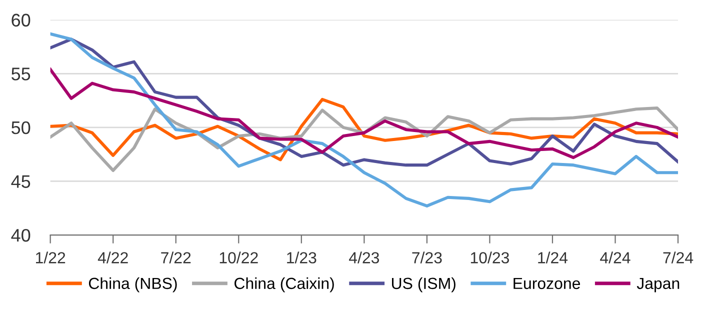 The width and height of the screenshot is (719, 331). What do you see at coordinates (284, 284) in the screenshot?
I see `legend-label: China (Caixin)` at bounding box center [284, 284].